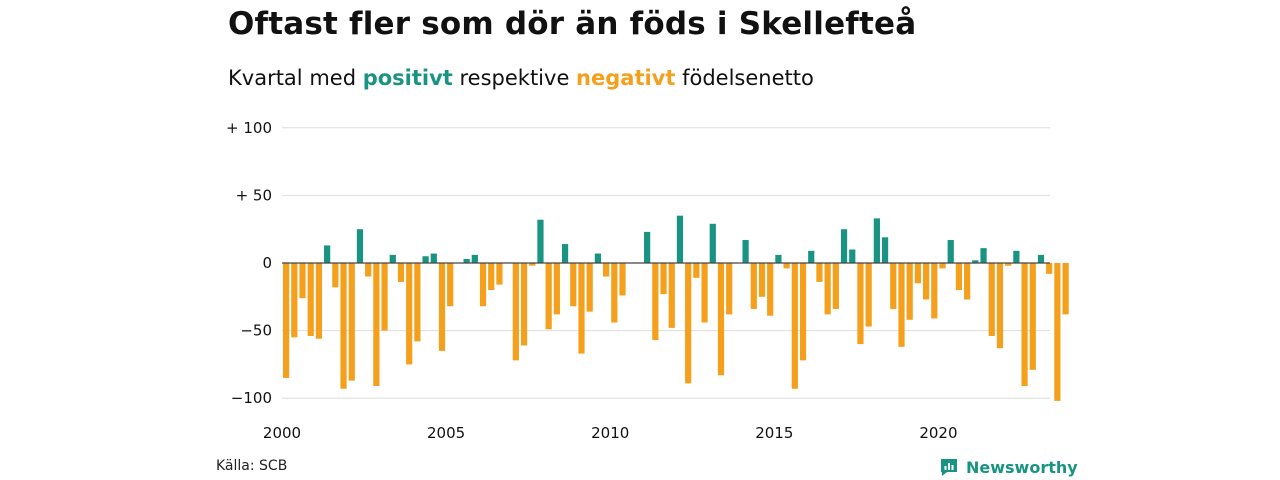  Describe the element at coordinates (256, 331) in the screenshot. I see `y-tick-label: −50` at that location.